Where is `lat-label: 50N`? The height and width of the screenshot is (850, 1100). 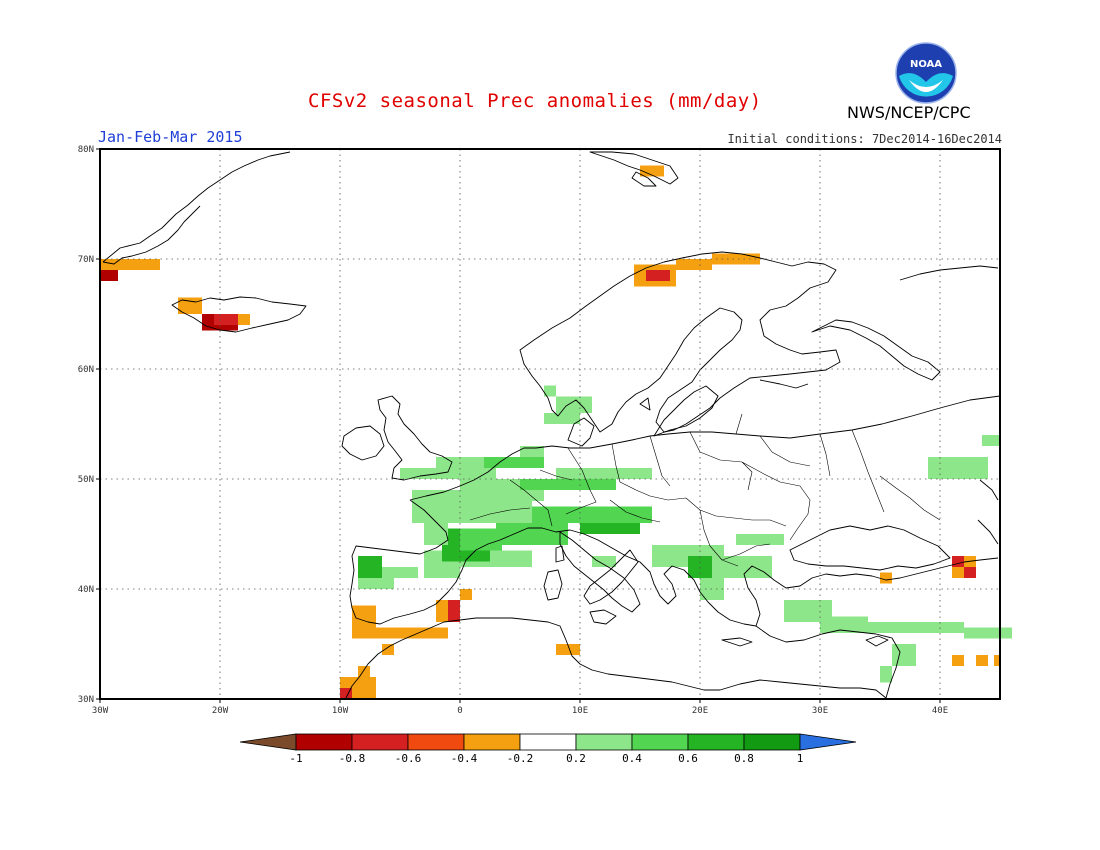
lat-label: 50N is located at coordinates (86, 480).